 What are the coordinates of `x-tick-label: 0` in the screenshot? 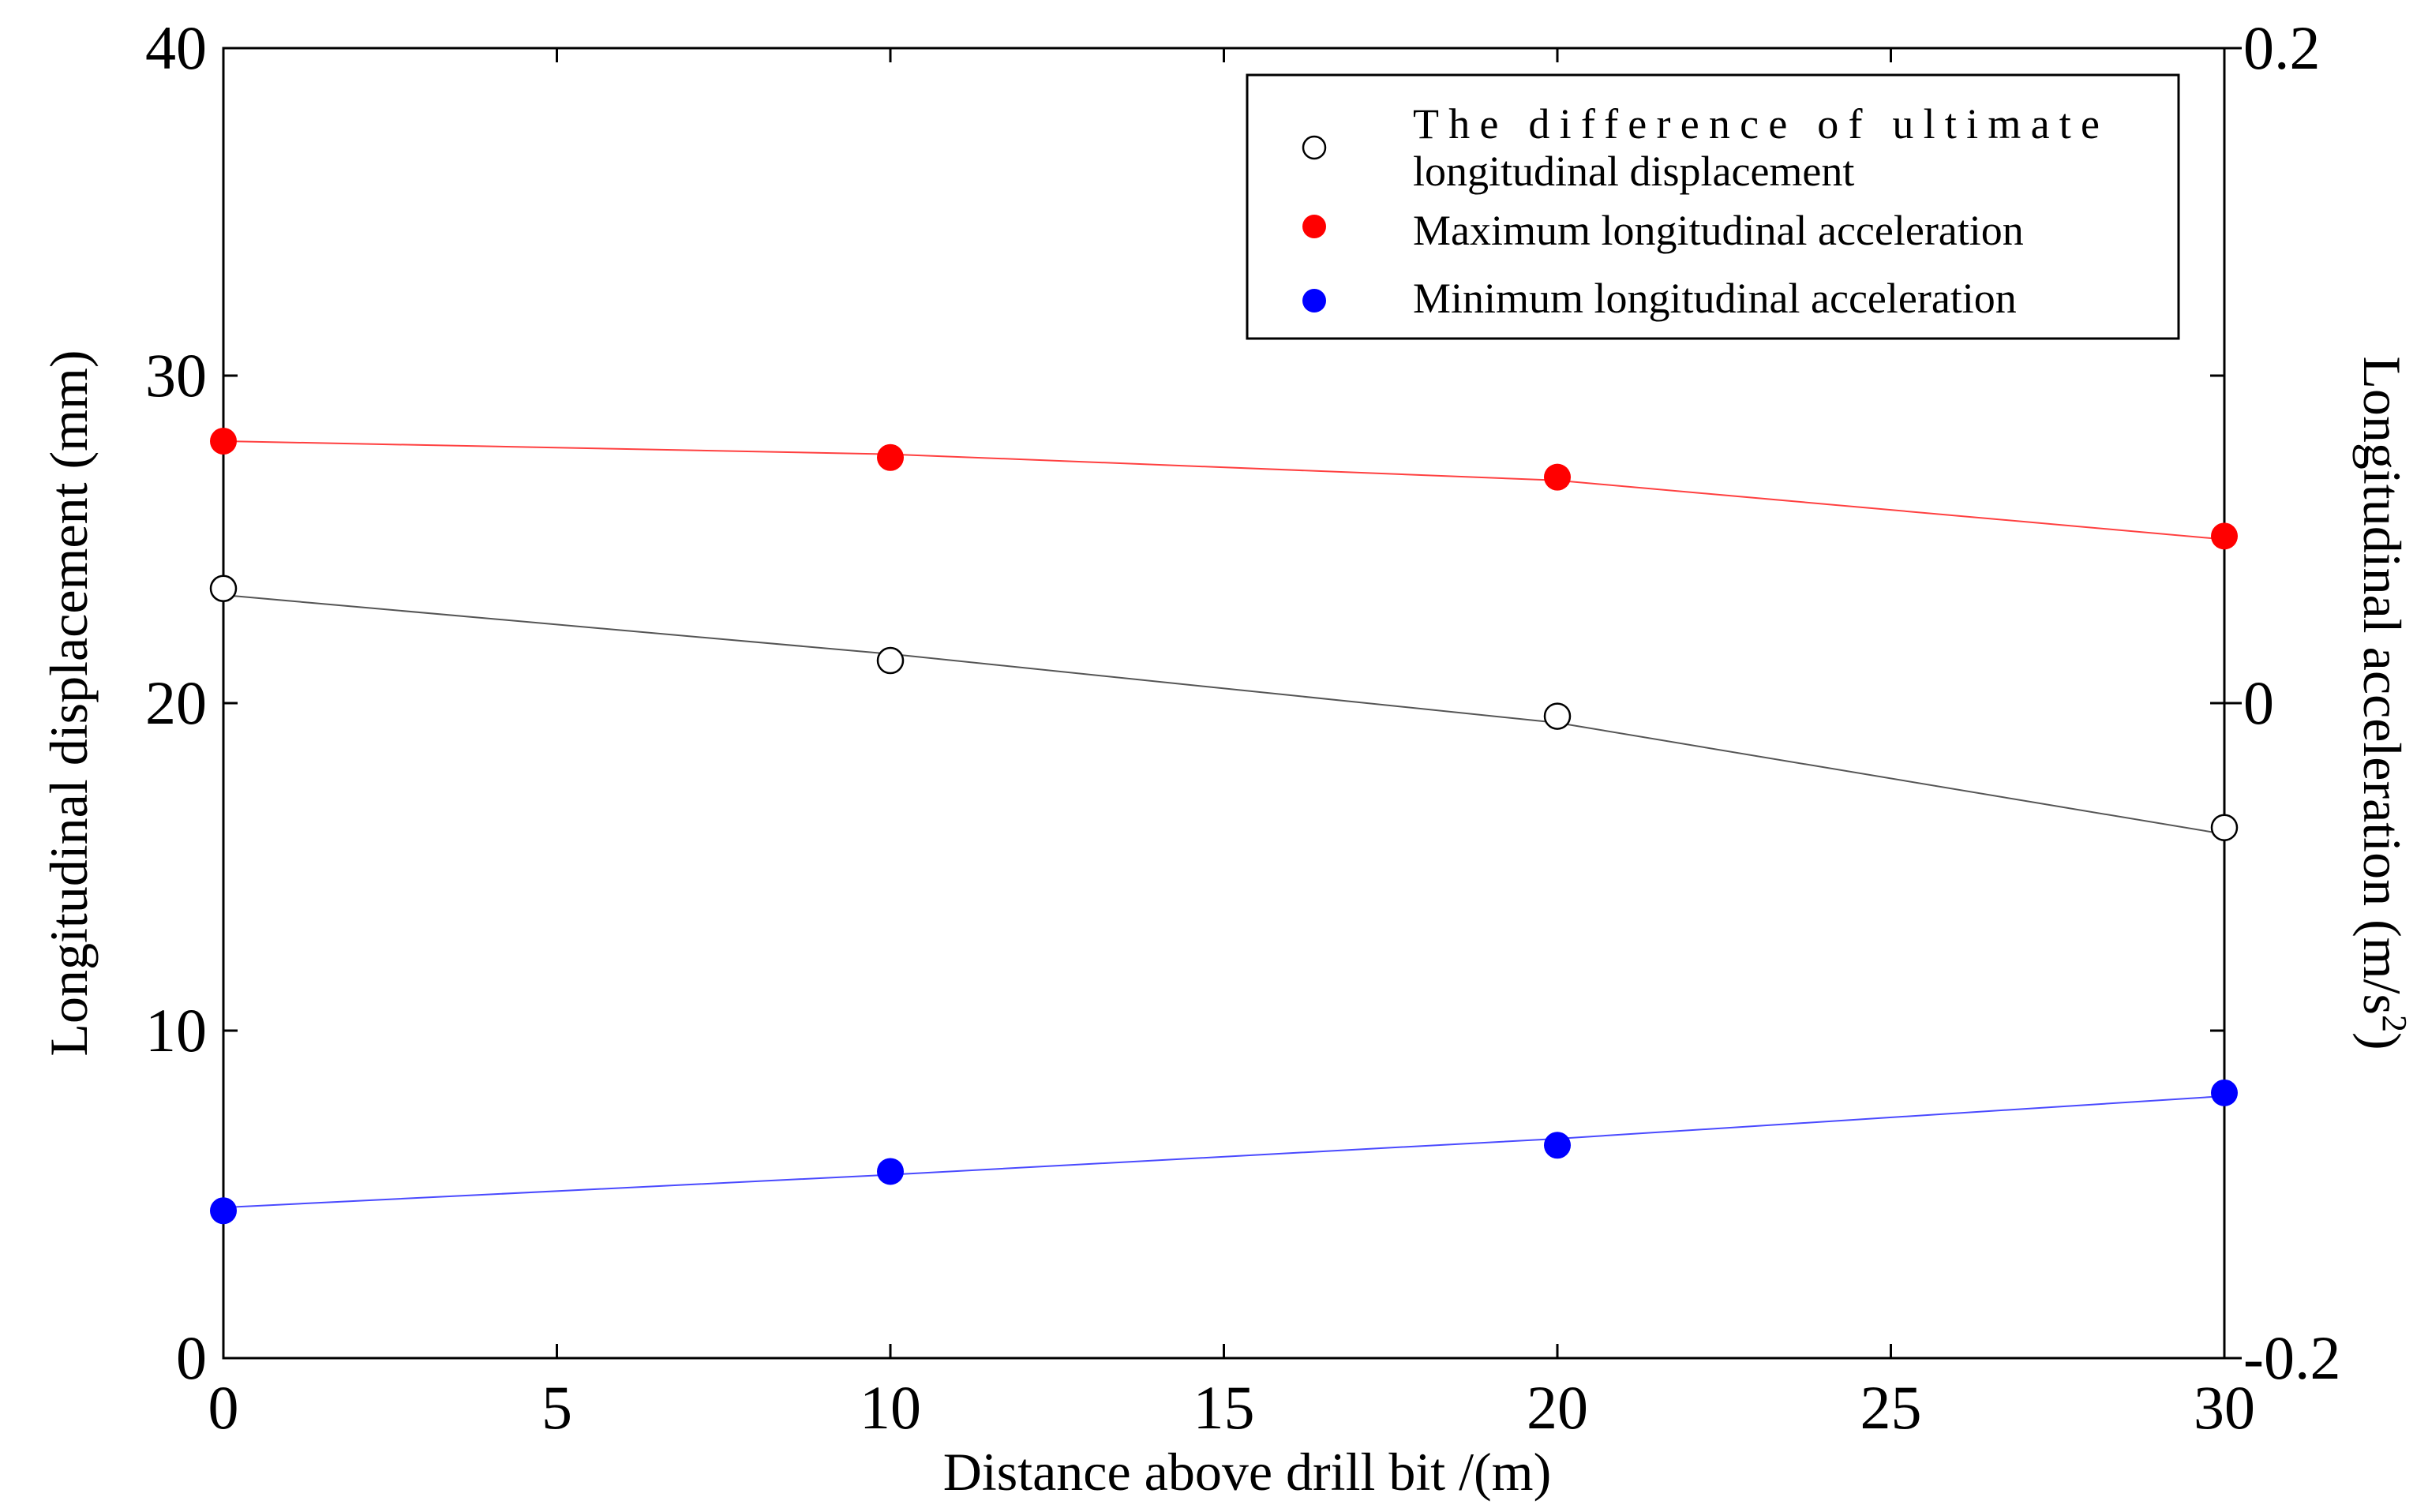 It's located at (224, 1407).